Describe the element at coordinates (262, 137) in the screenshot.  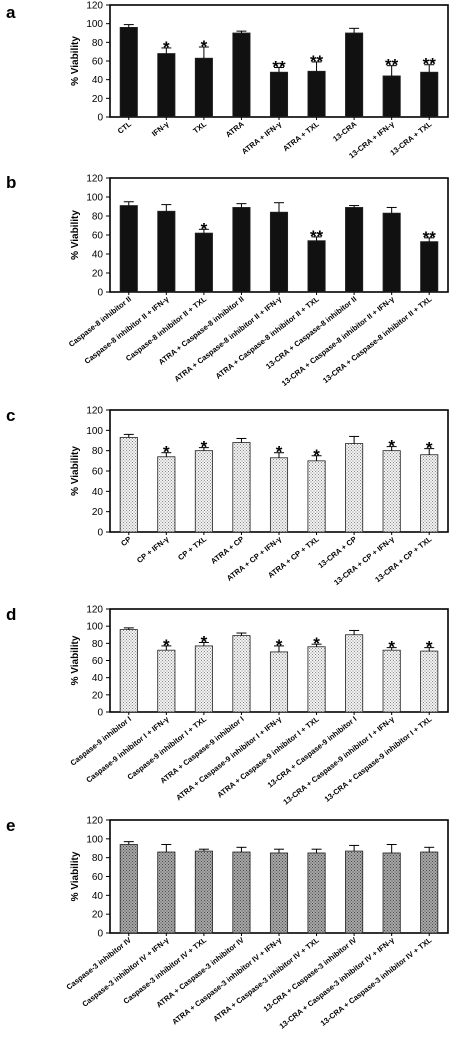
I see `x-tick-label: ATRA + IFN-γ` at that location.